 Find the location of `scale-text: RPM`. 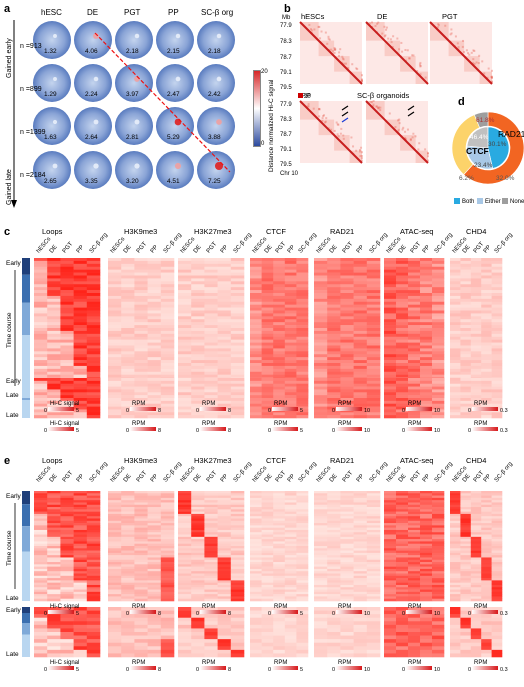

scale-text: RPM is located at coordinates (481, 424).